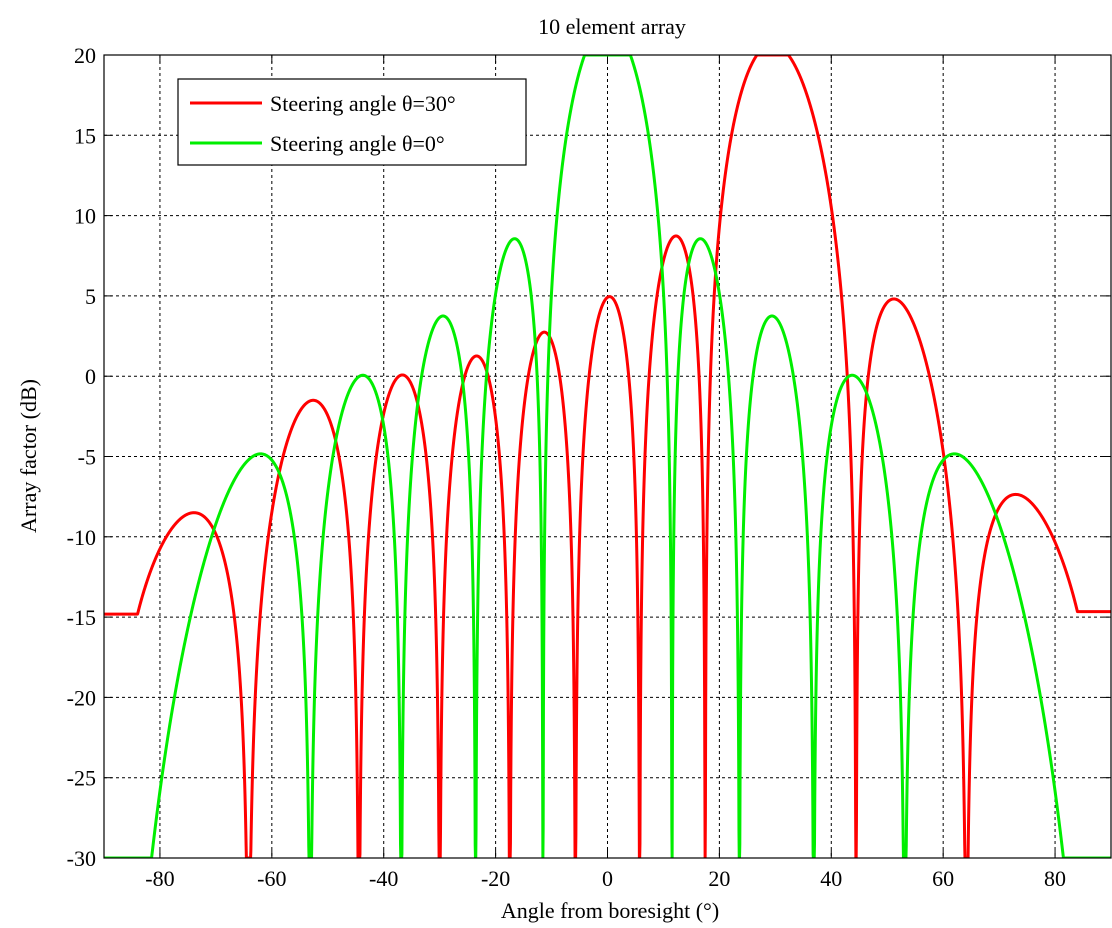  Describe the element at coordinates (831, 878) in the screenshot. I see `x-tick-label: 40` at that location.